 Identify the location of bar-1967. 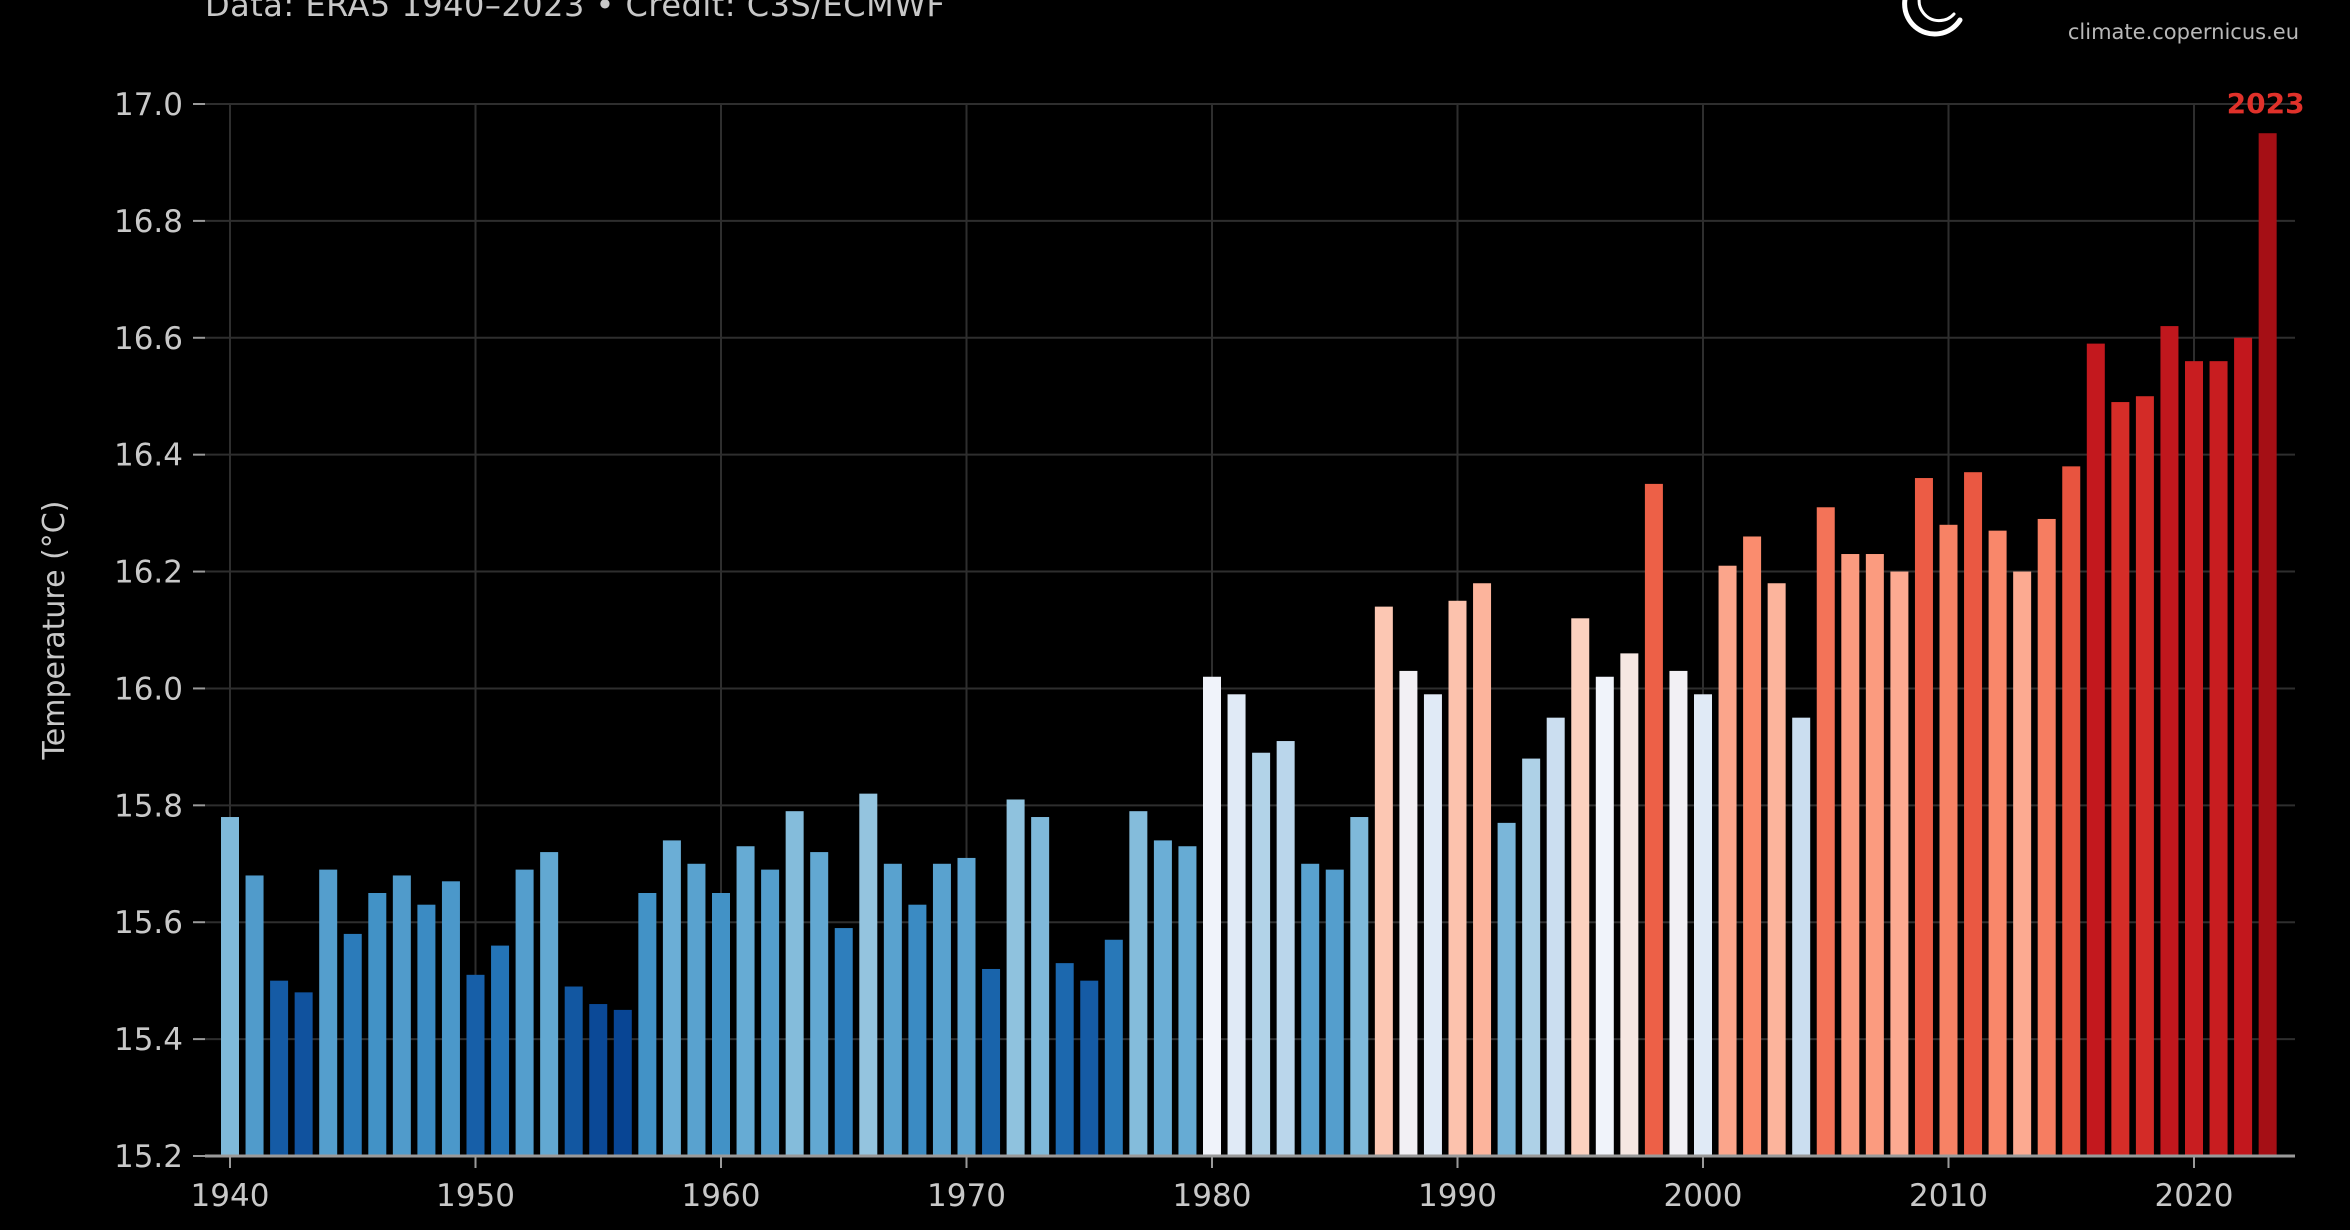
(892, 1009).